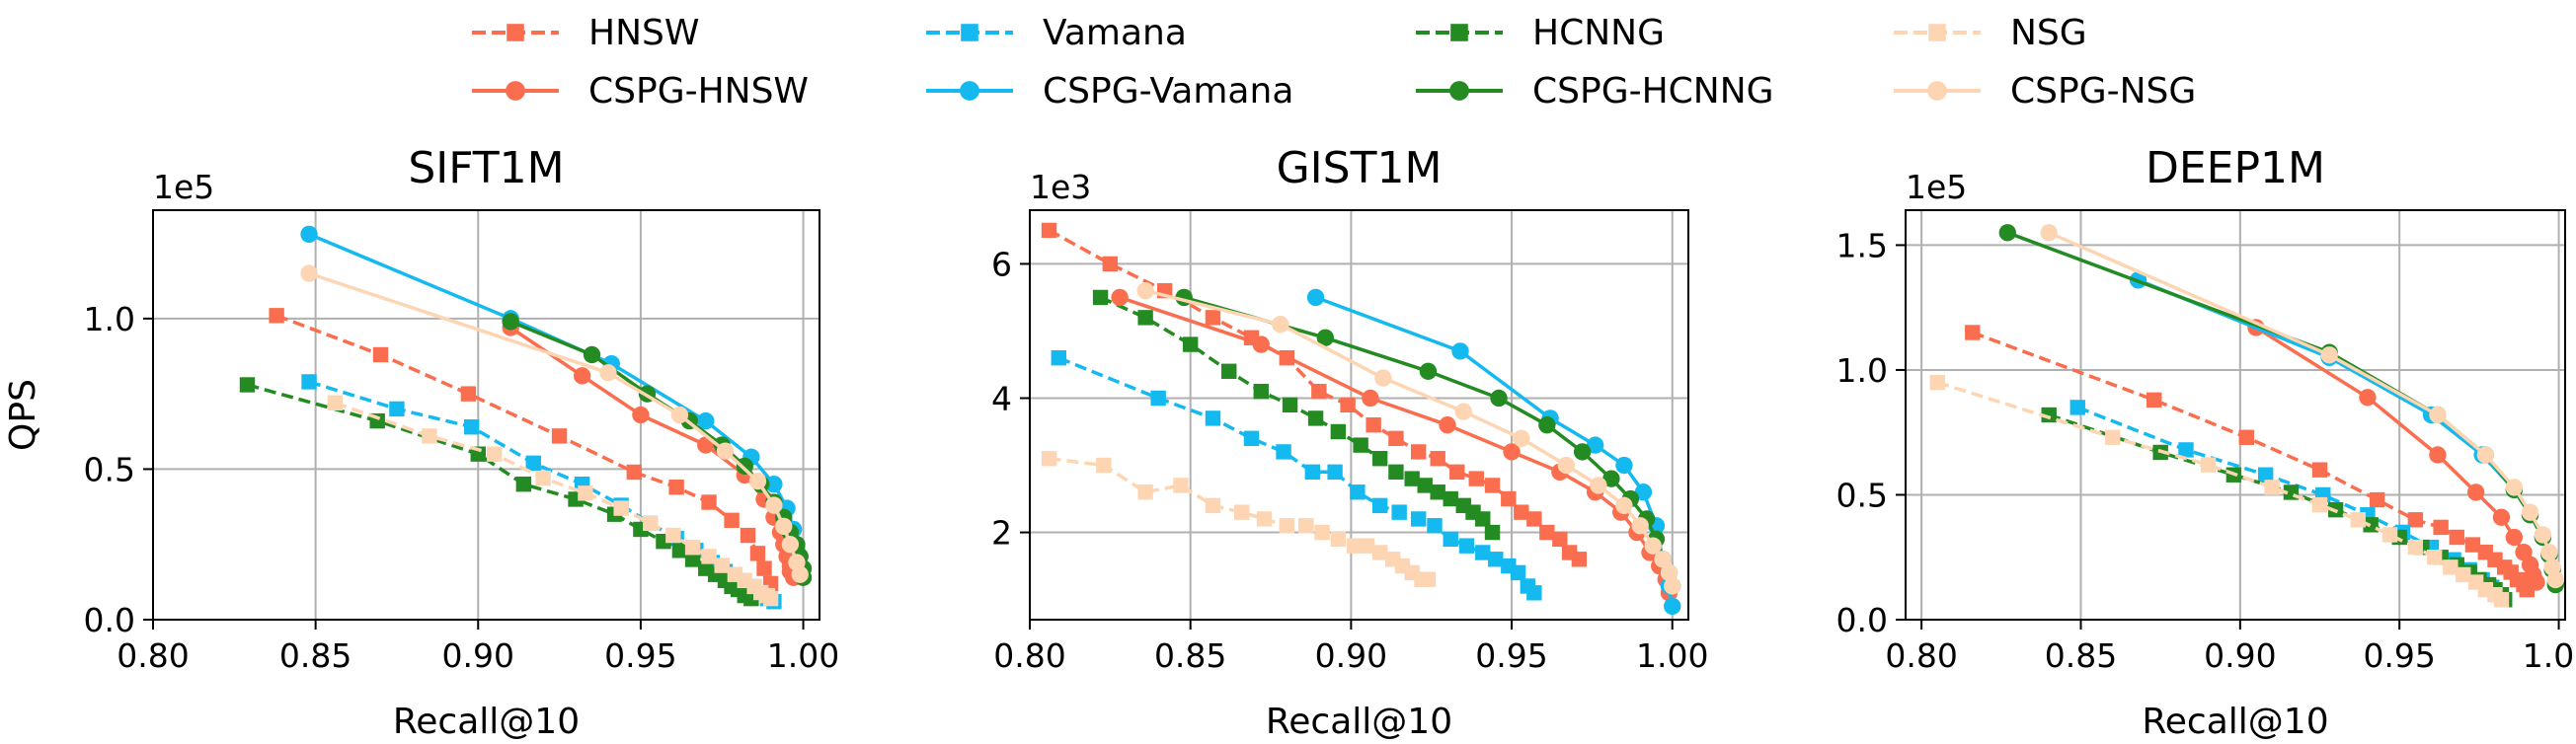  I want to click on grid, so click(2235, 415).